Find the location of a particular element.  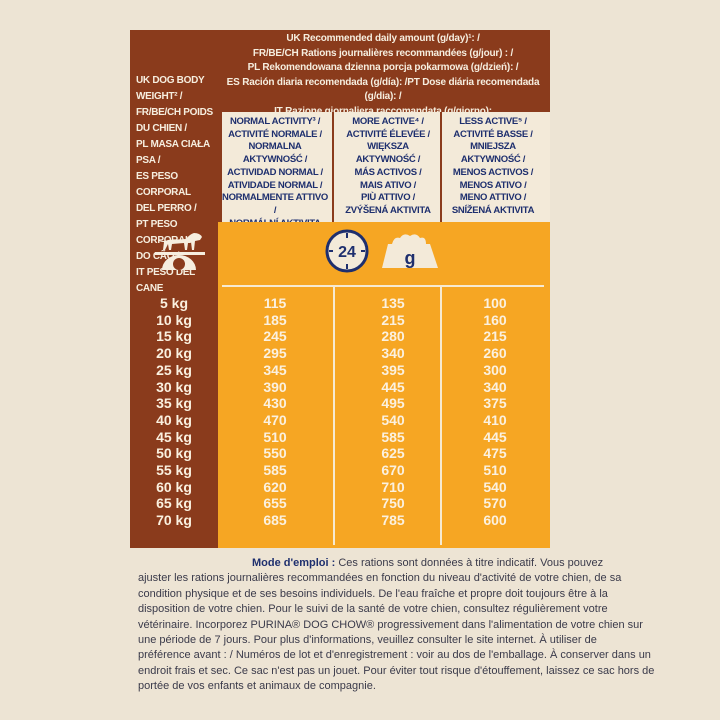

more-active-cell: 395 is located at coordinates (393, 369).